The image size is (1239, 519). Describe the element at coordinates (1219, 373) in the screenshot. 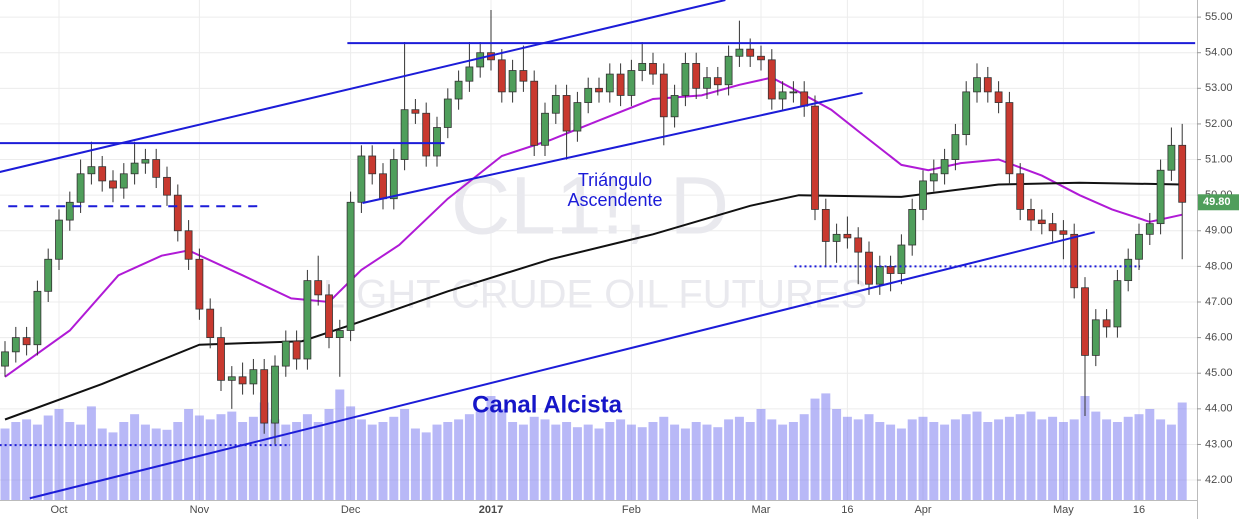

I see `y-tick-label: 45.00` at that location.